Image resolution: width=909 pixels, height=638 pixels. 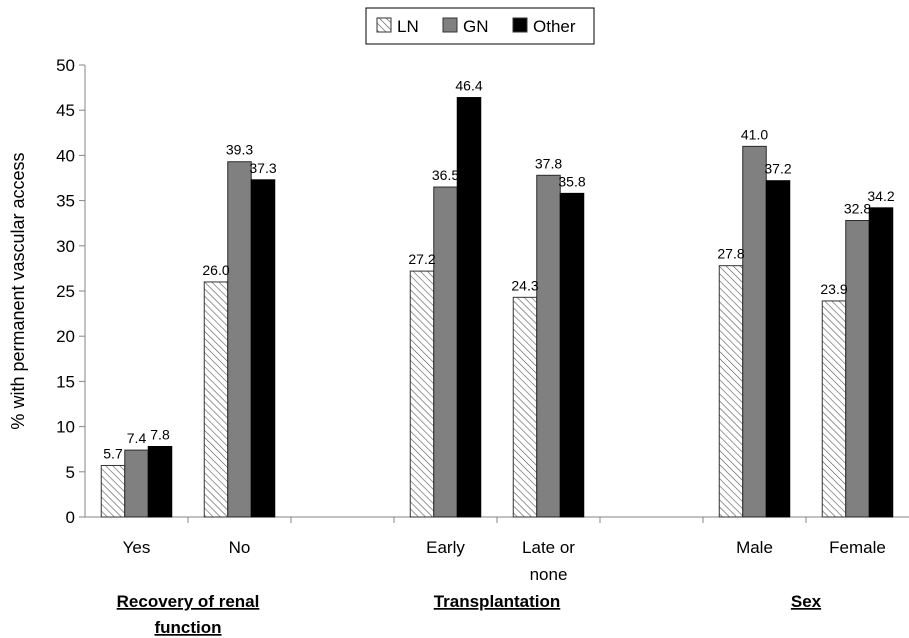 What do you see at coordinates (548, 547) in the screenshot?
I see `x-category-label: Late or` at bounding box center [548, 547].